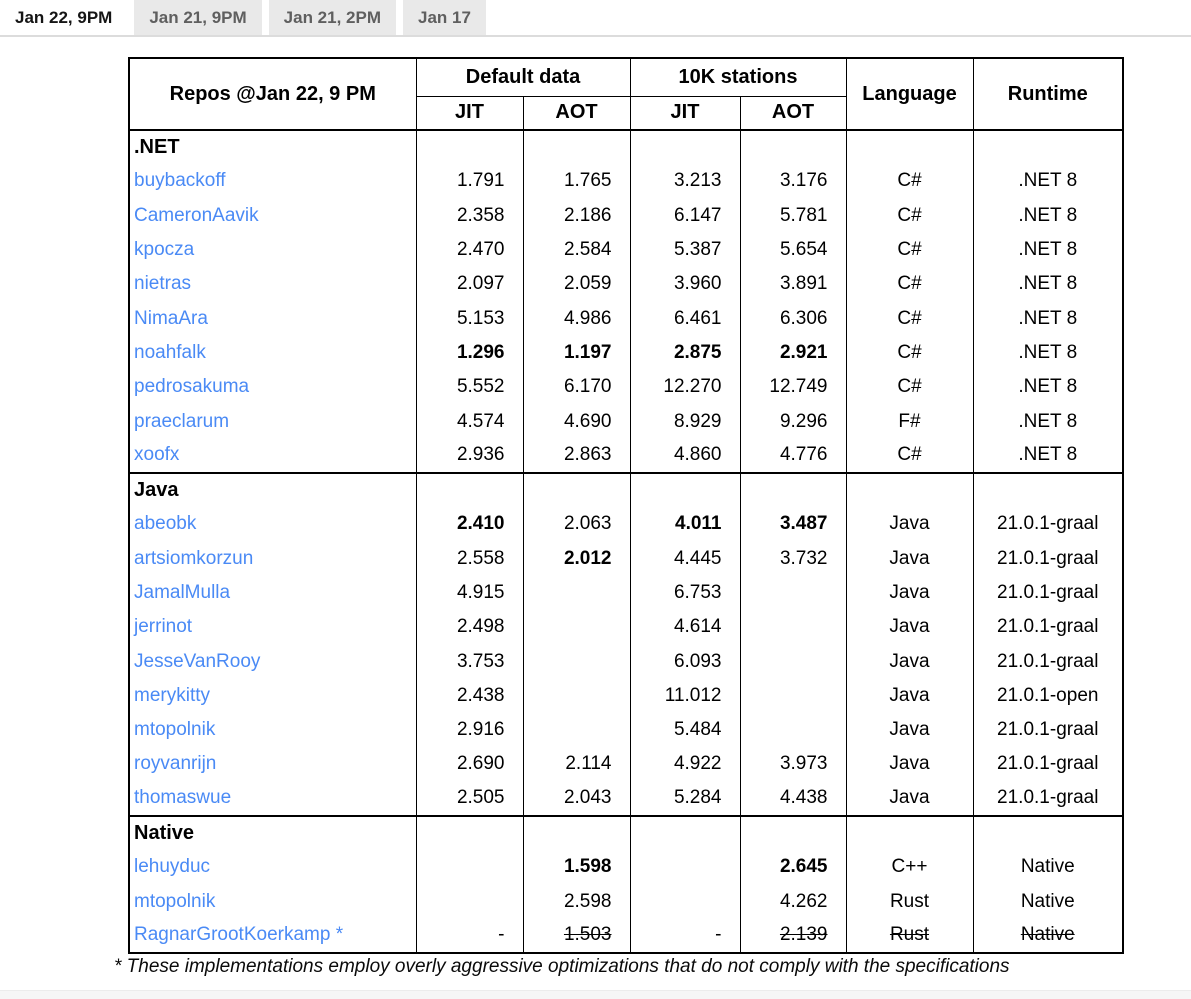  Describe the element at coordinates (685, 730) in the screenshot. I see `value-cell: 5.484` at that location.